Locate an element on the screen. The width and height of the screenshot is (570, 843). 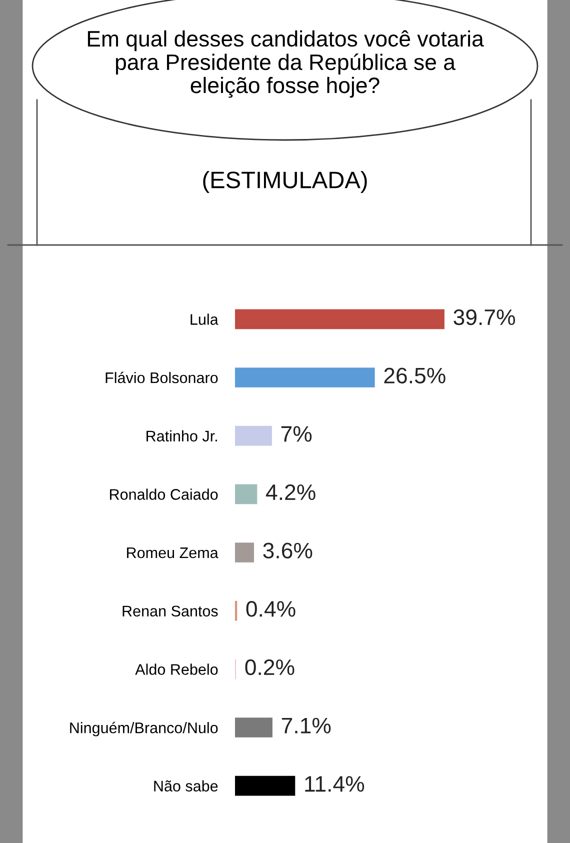
y-tick-label: Flávio Bolsonaro is located at coordinates (162, 378).